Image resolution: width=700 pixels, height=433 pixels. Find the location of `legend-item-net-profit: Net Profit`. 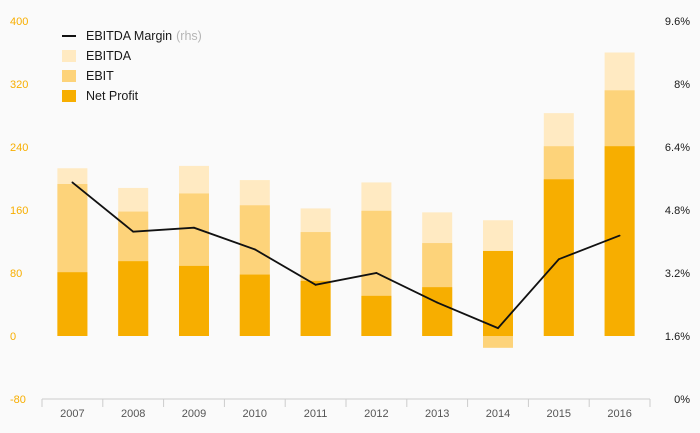

legend-item-net-profit: Net Profit is located at coordinates (132, 96).